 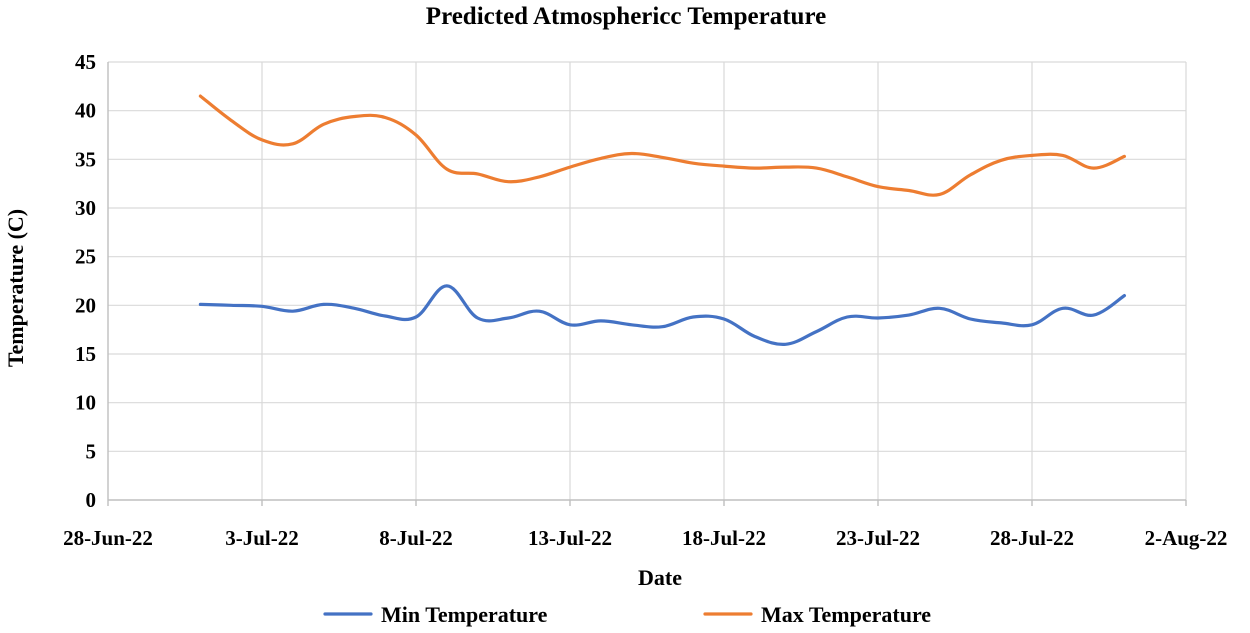 What do you see at coordinates (85, 159) in the screenshot?
I see `y-tick-label: 35` at bounding box center [85, 159].